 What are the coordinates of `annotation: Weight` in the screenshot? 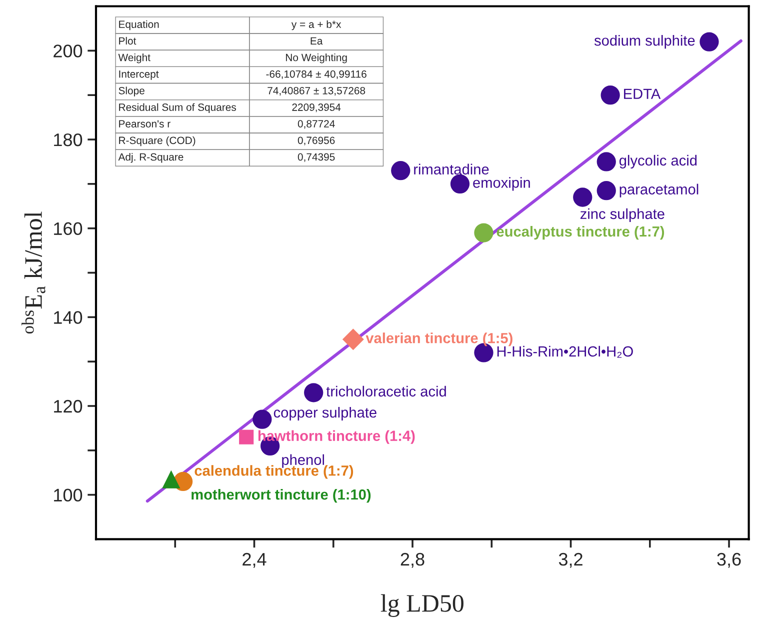 It's located at (134, 59).